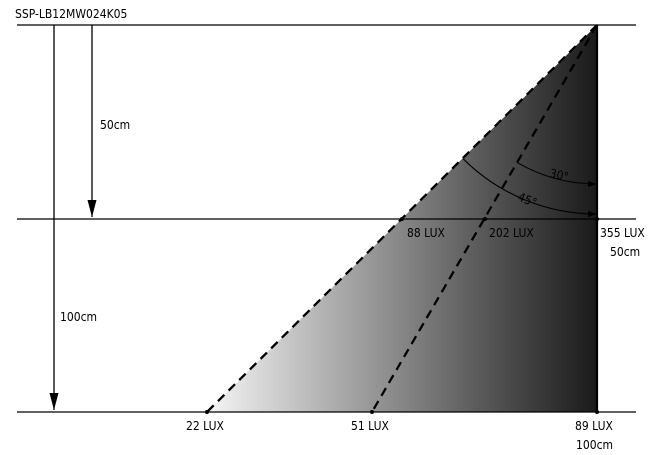  Describe the element at coordinates (597, 412) in the screenshot. I see `marker-center-100cm` at that location.